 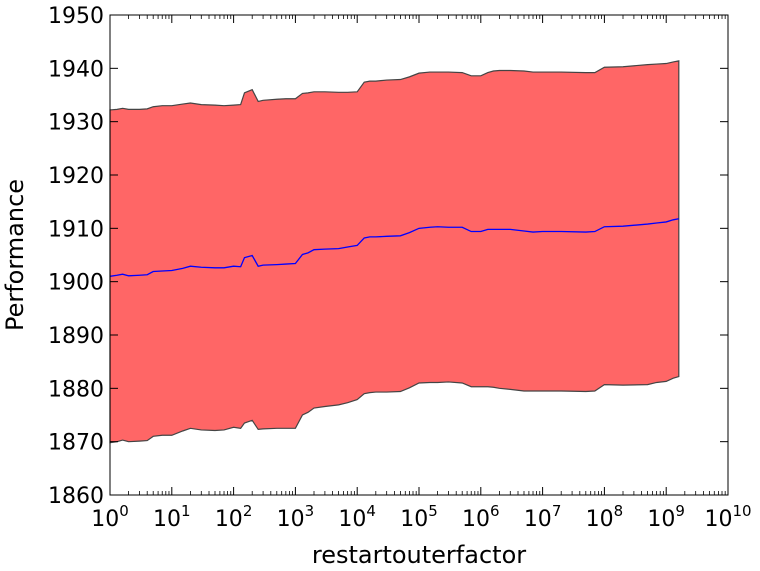 What do you see at coordinates (481, 517) in the screenshot?
I see `x-tick-label: 10⁶` at bounding box center [481, 517].